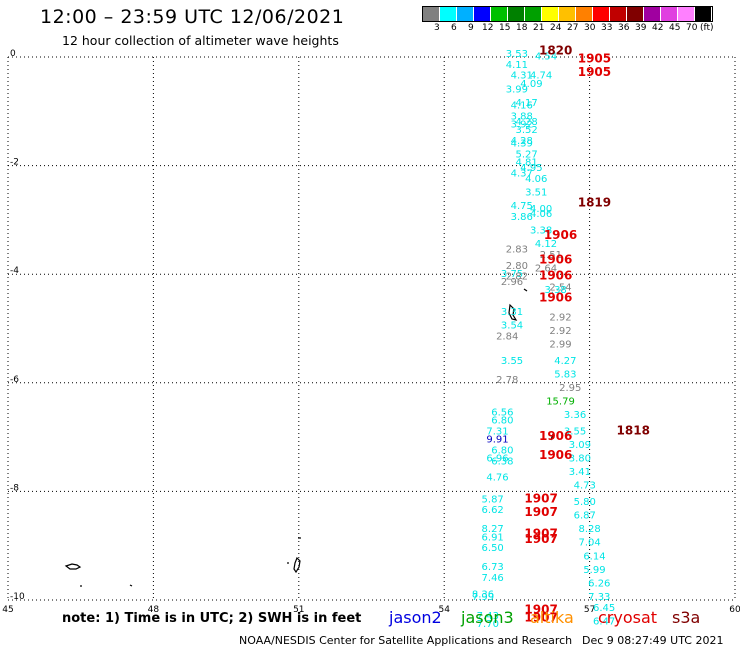 This screenshot has width=740, height=650. Describe the element at coordinates (526, 103) in the screenshot. I see `wave-height-label: 4.17` at that location.